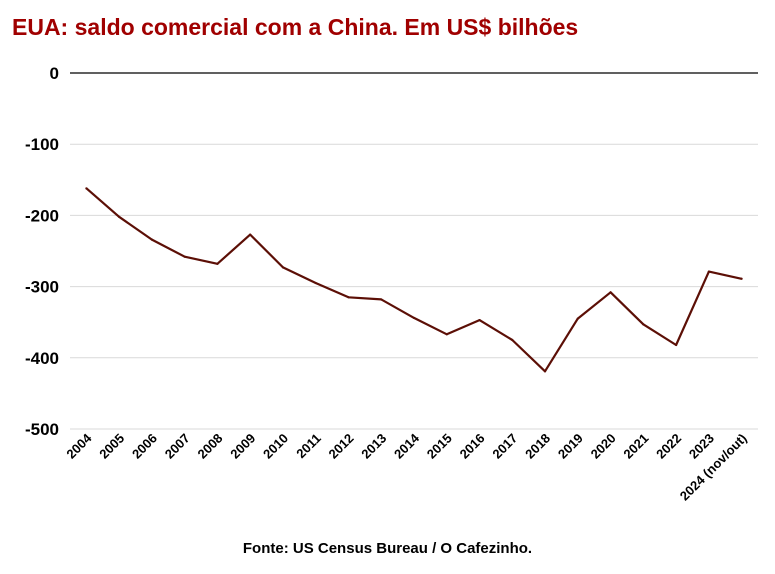 The image size is (775, 574). I want to click on x-tick-label: 2017, so click(504, 446).